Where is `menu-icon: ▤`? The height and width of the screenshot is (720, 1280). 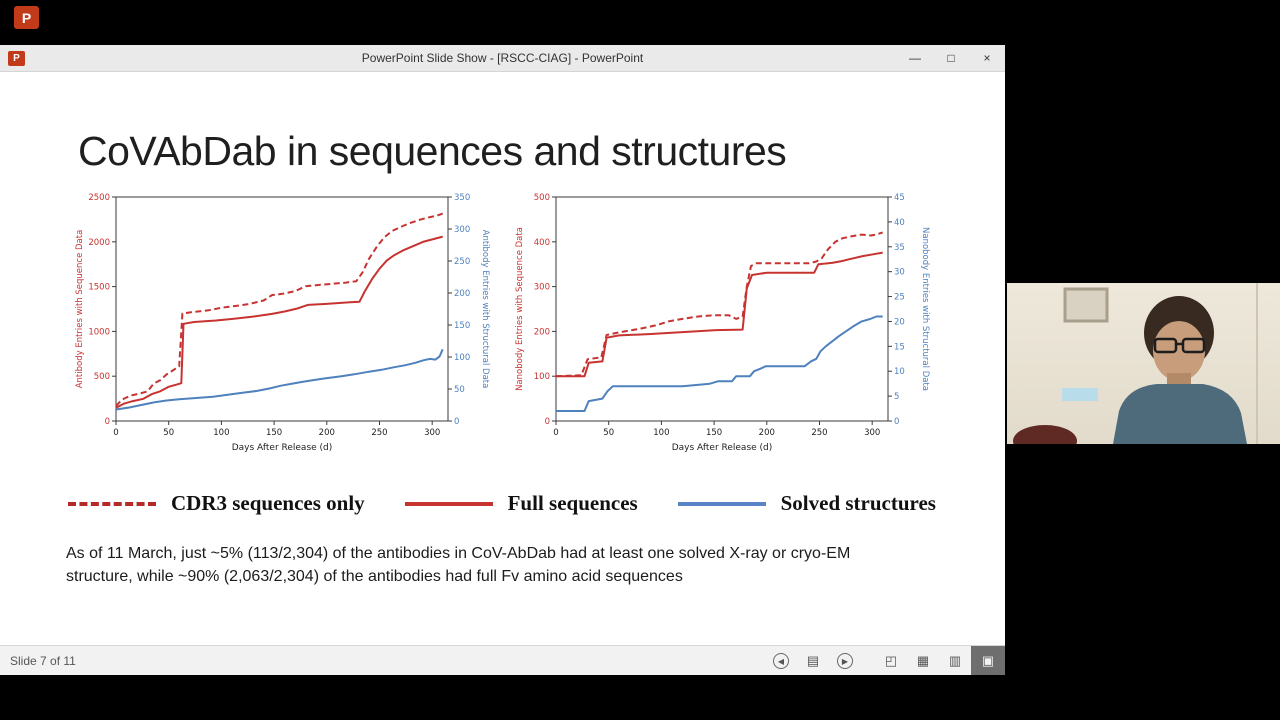 menu-icon: ▤ is located at coordinates (813, 660).